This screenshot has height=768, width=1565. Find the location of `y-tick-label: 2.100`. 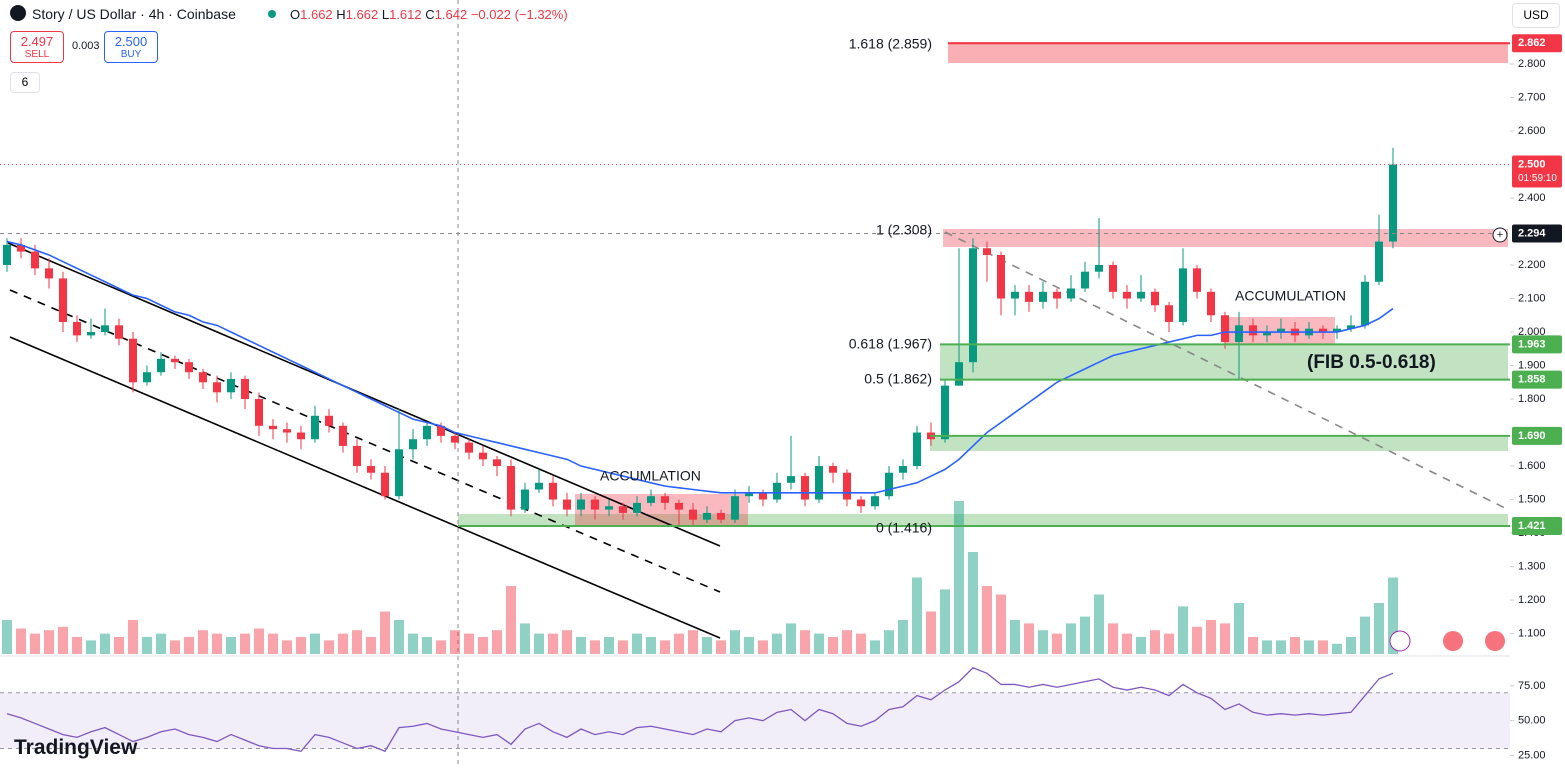

y-tick-label: 2.100 is located at coordinates (1532, 298).